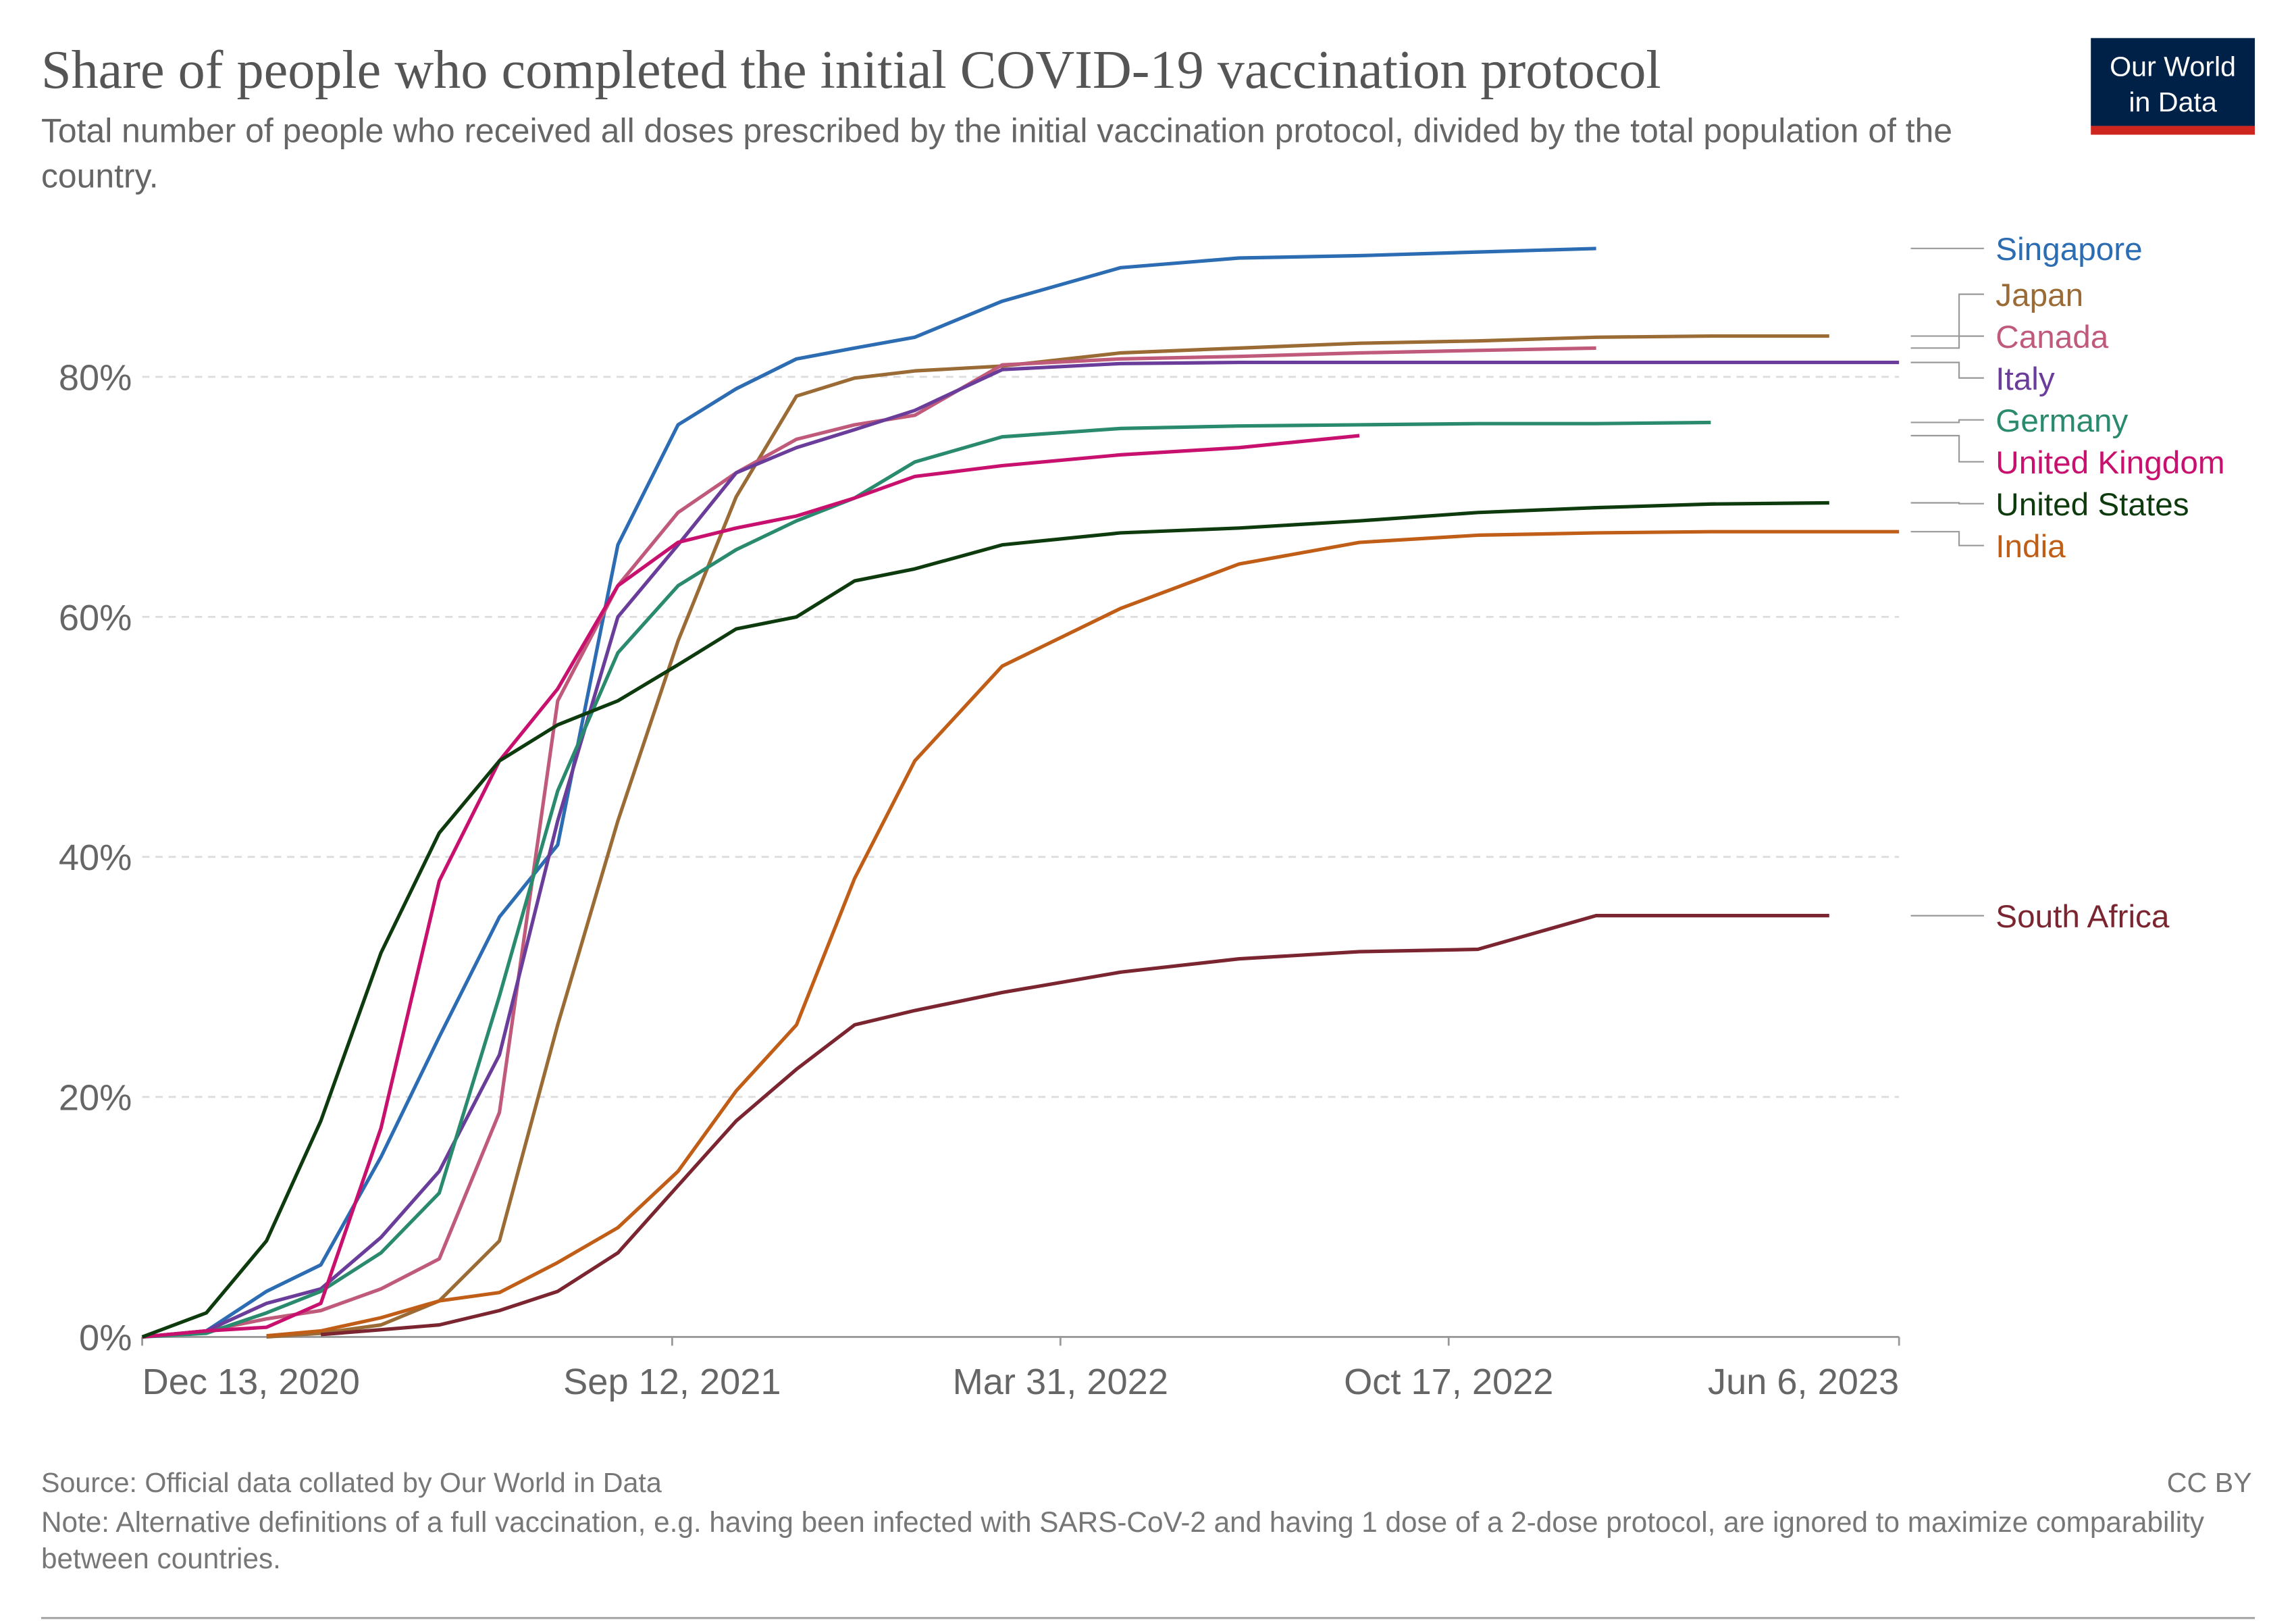  I want to click on legend-label: South Africa, so click(2082, 917).